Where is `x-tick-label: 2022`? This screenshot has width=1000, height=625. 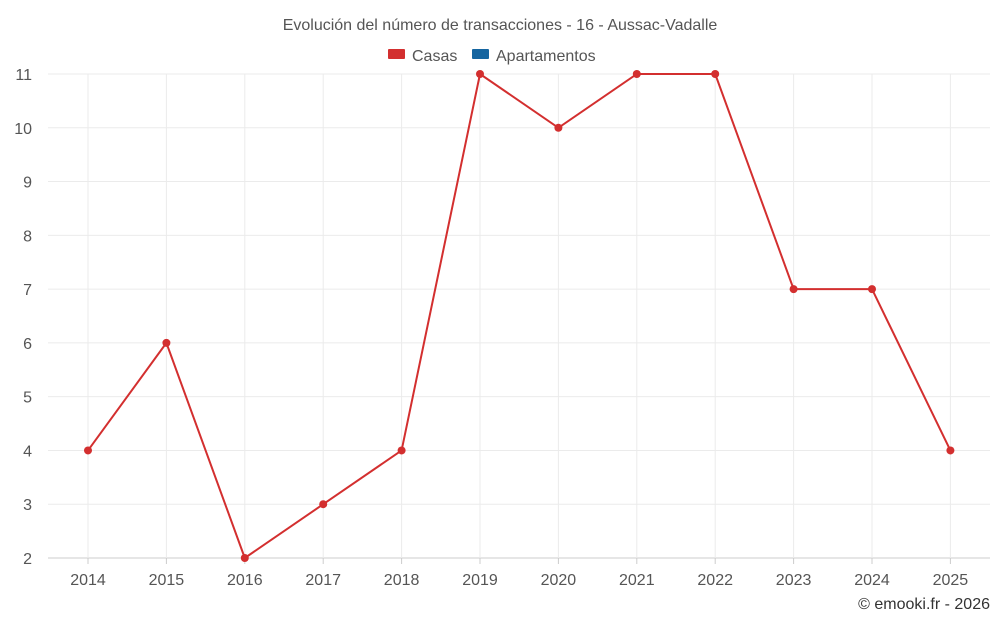 x-tick-label: 2022 is located at coordinates (715, 580).